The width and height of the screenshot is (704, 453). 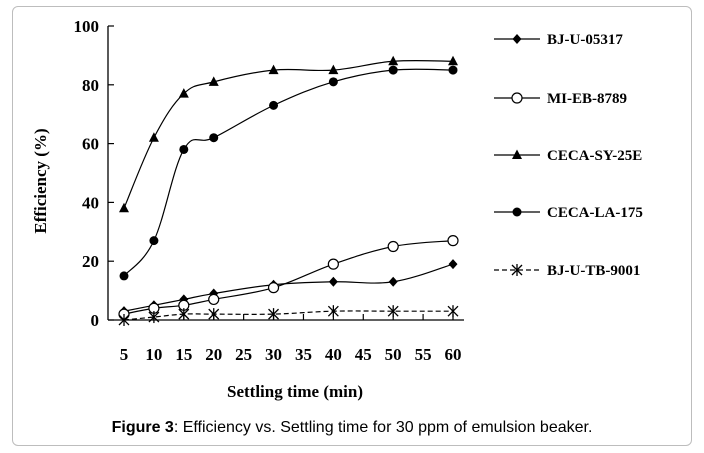 I want to click on legend-label: CECA-SY-25E, so click(x=594, y=156).